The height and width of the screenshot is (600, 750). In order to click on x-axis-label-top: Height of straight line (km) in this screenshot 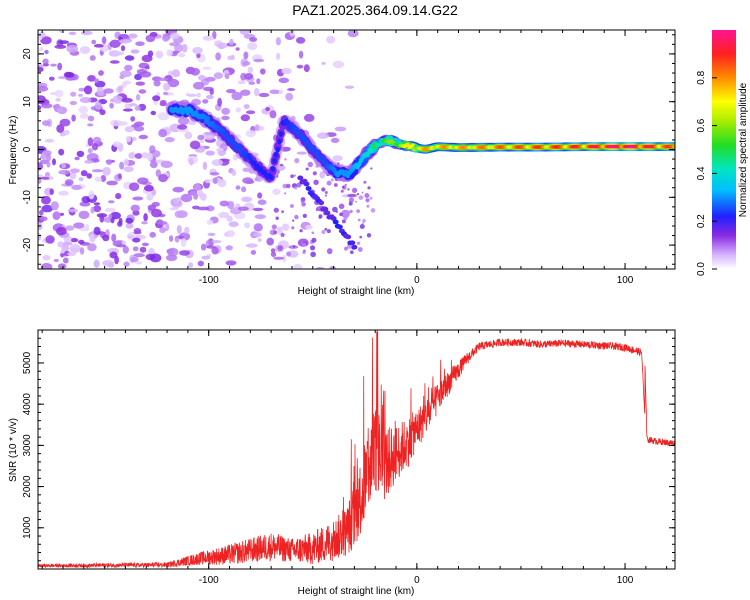, I will do `click(356, 291)`.